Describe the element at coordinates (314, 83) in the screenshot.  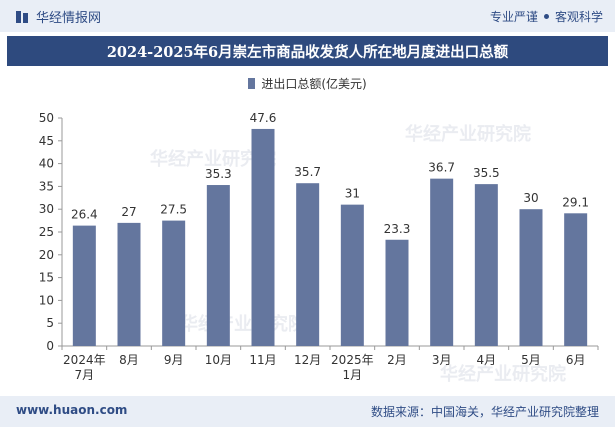
I see `legend-label: 进出口总额(亿美元)` at that location.